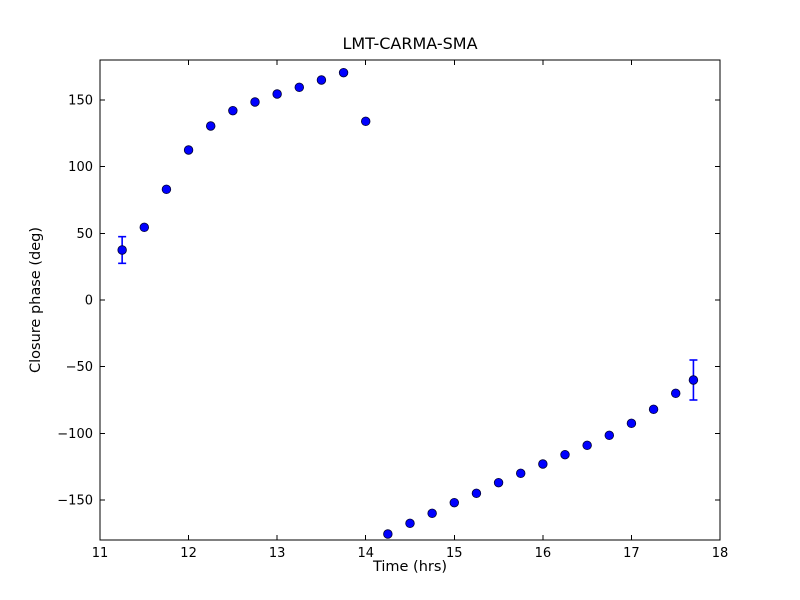 This screenshot has width=800, height=600. I want to click on x-tick-label: 12, so click(188, 553).